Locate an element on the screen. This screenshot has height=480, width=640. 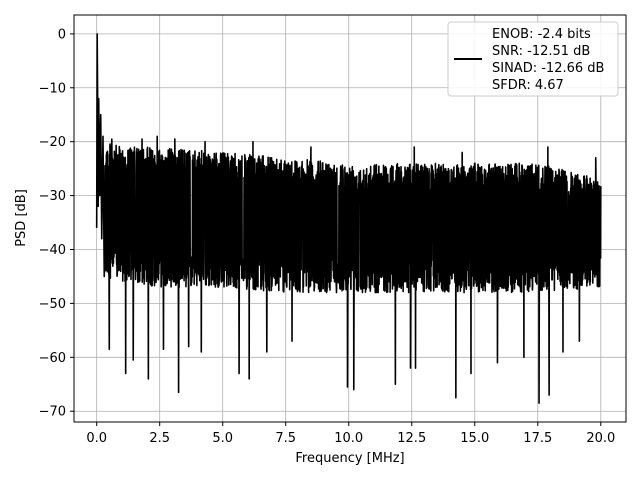
y-tick-label: −60 is located at coordinates (52, 358).